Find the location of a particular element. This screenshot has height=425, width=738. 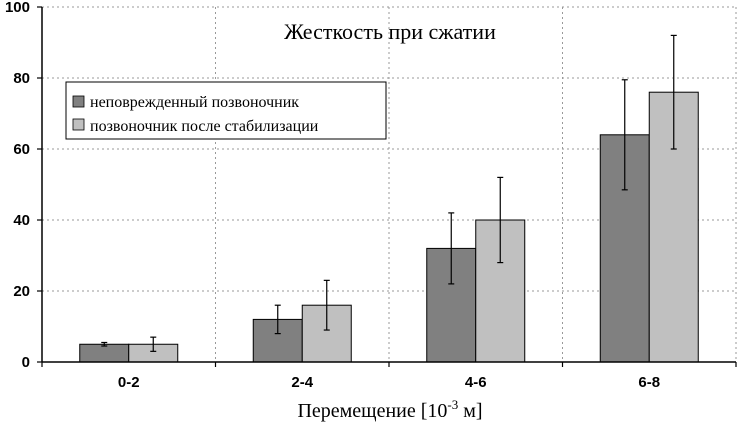

y-tick-label: 0 is located at coordinates (26, 362).